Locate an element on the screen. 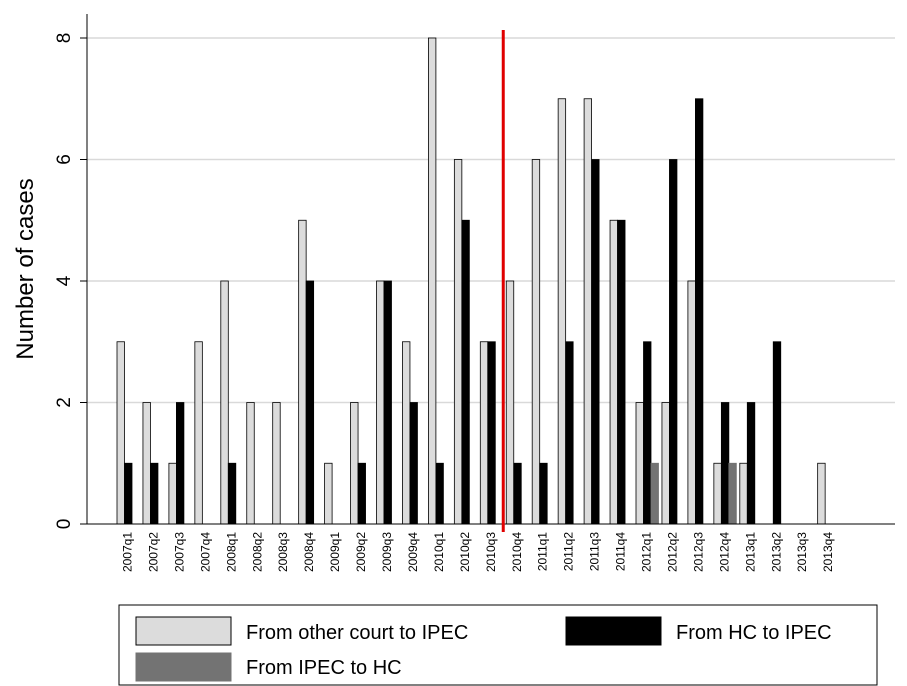 This screenshot has width=907, height=686. bar-2007q1-other_court_to_ipec is located at coordinates (120, 433).